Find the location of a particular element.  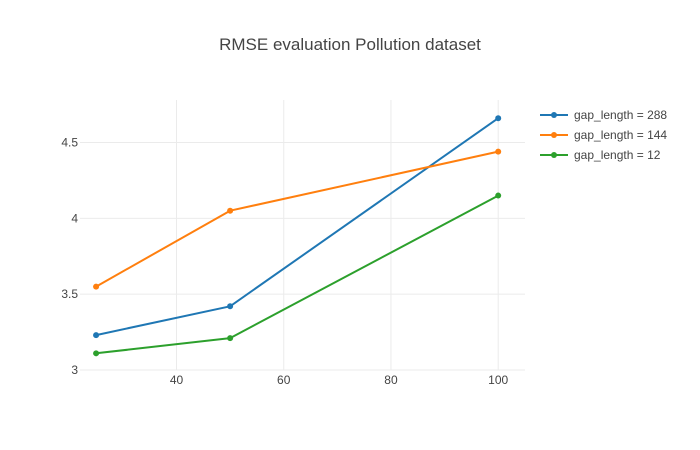

x-tick-label: 40 is located at coordinates (177, 380).